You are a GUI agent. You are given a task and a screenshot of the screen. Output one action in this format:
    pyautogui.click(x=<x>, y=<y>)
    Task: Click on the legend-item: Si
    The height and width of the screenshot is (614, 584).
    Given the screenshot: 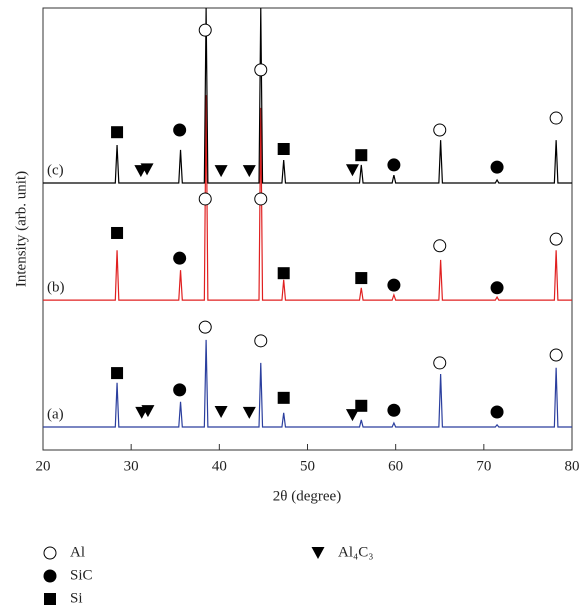 What is the action you would take?
    pyautogui.click(x=63, y=598)
    